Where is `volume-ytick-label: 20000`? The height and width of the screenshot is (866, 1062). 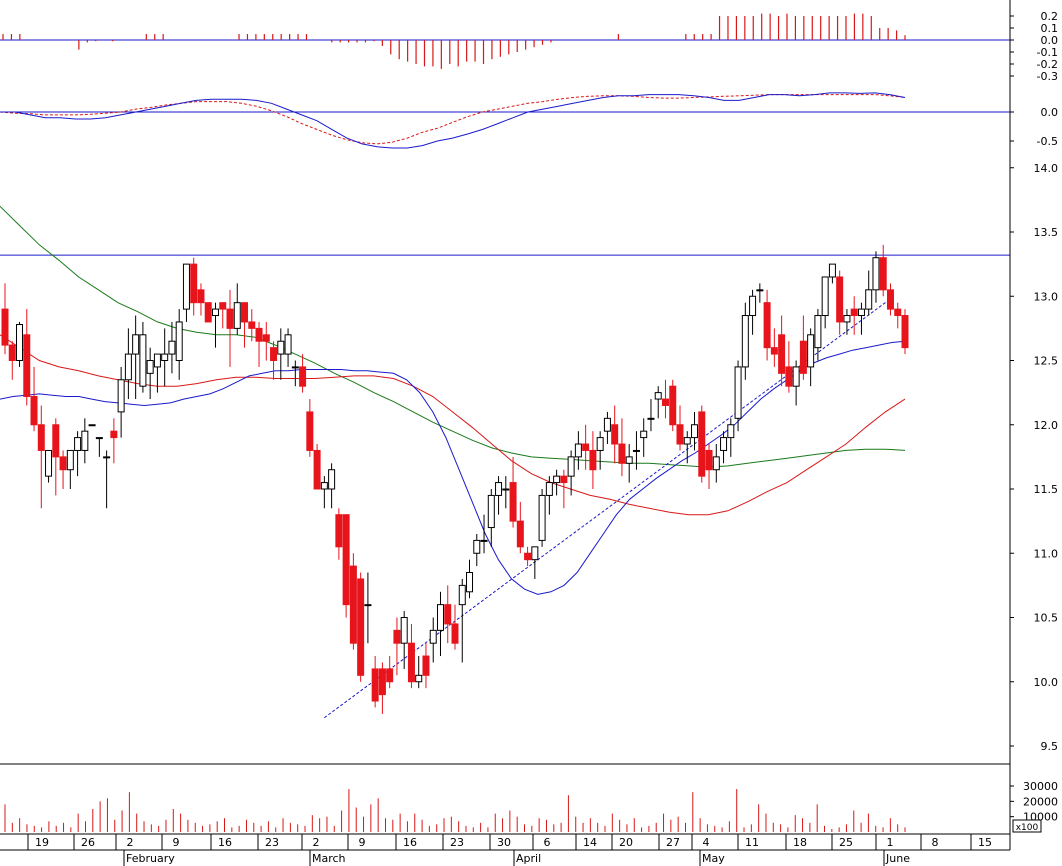 volume-ytick-label: 20000 is located at coordinates (1040, 801).